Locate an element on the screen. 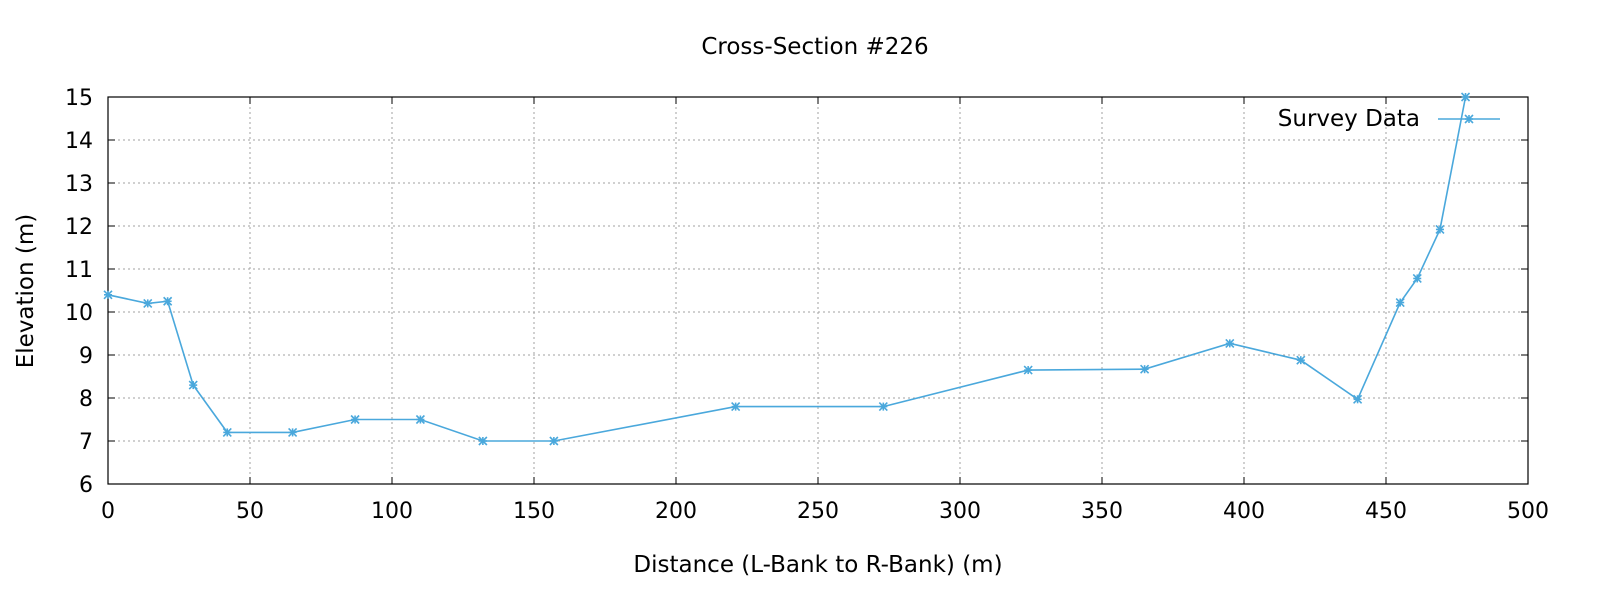  y-tick-label: 11 is located at coordinates (79, 270).